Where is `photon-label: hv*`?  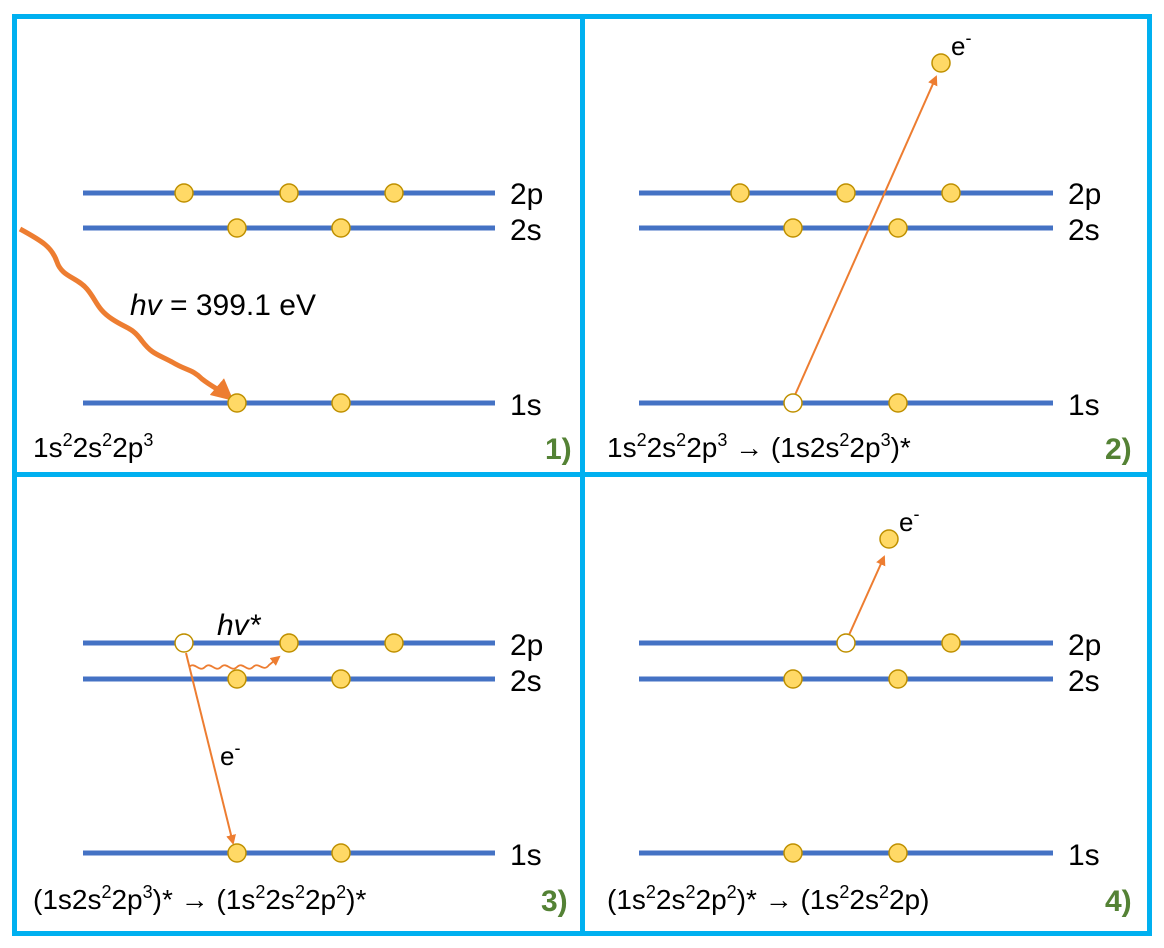 photon-label: hv* is located at coordinates (239, 625).